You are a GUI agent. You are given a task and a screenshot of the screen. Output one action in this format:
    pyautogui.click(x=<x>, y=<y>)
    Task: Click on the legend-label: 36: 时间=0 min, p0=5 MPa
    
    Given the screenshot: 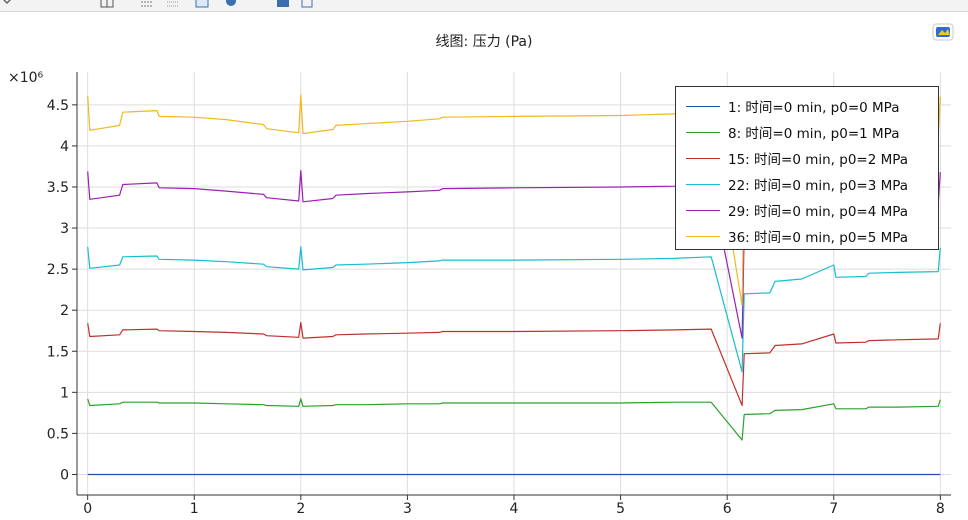 What is the action you would take?
    pyautogui.click(x=818, y=238)
    